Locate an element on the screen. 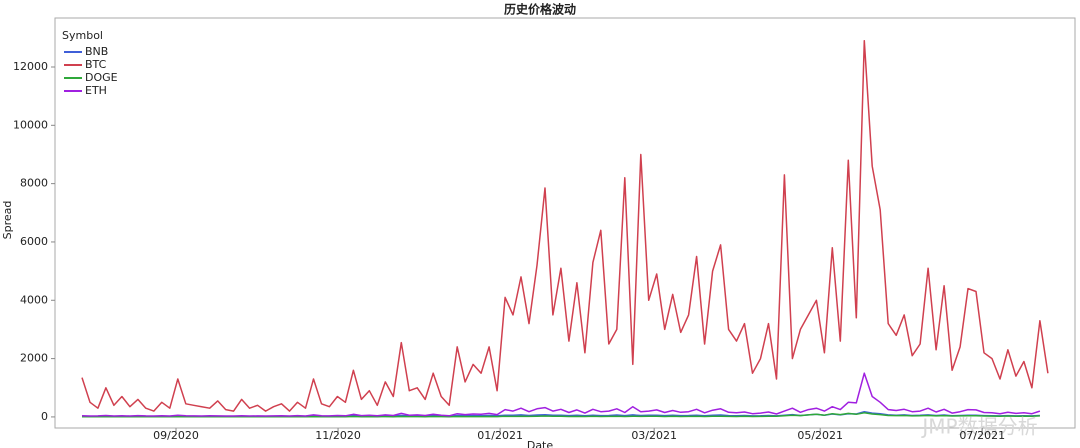 This screenshot has width=1080, height=448. x-tick-label: 11/2020 is located at coordinates (338, 435).